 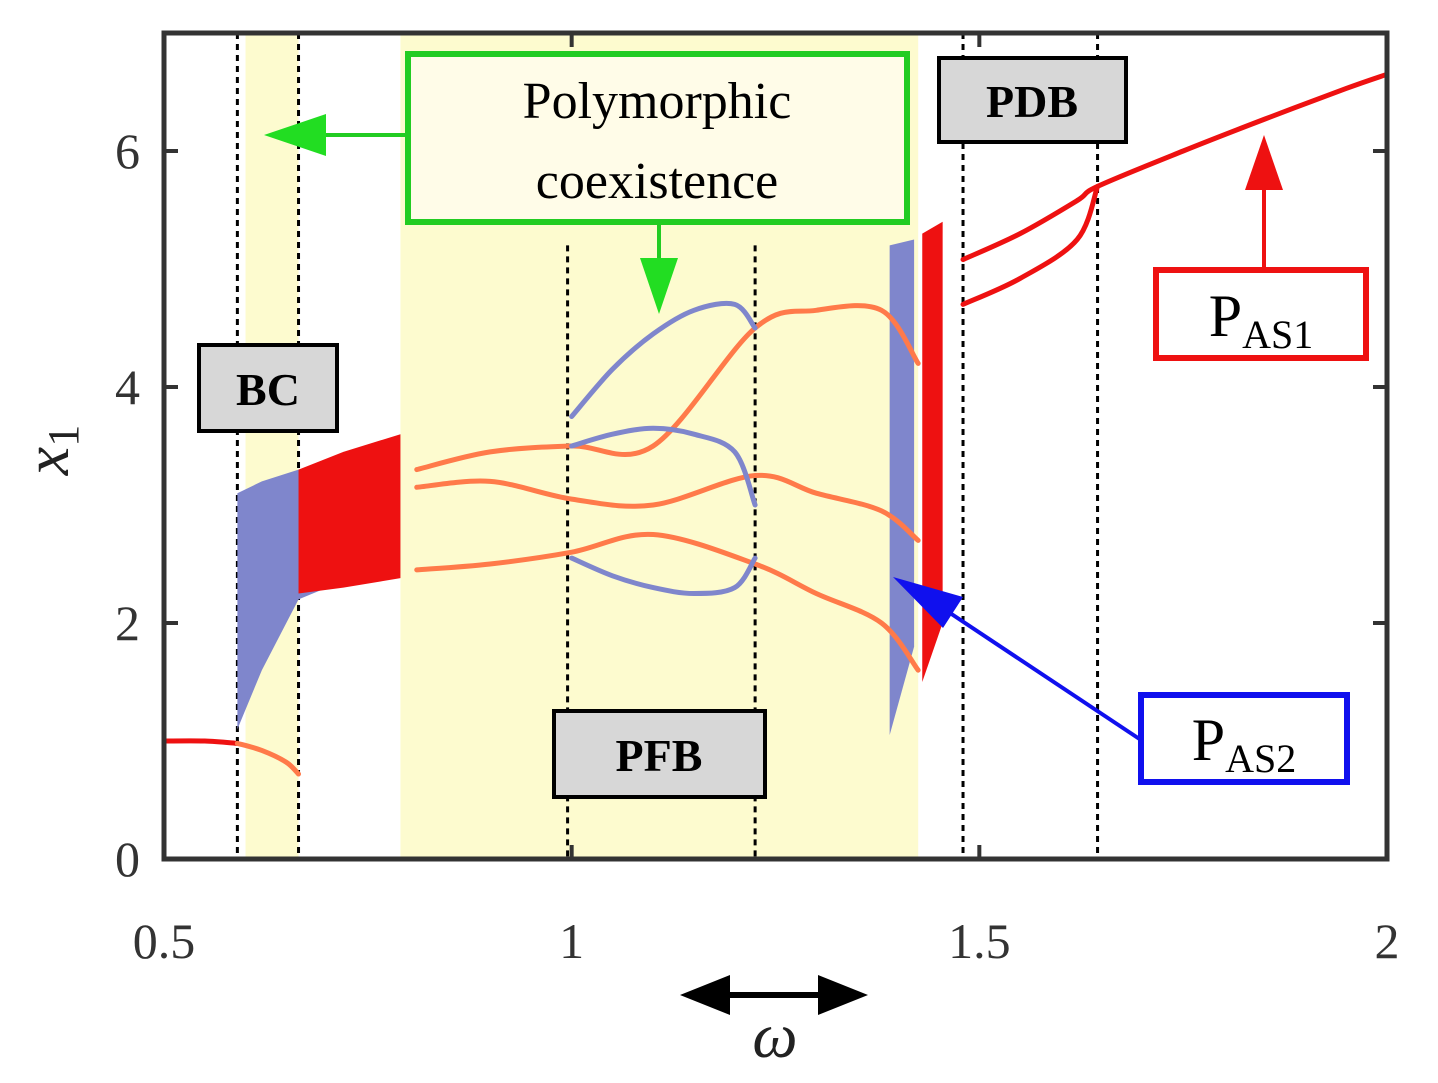 I want to click on coexistence-left-arrowhead, so click(x=295, y=135).